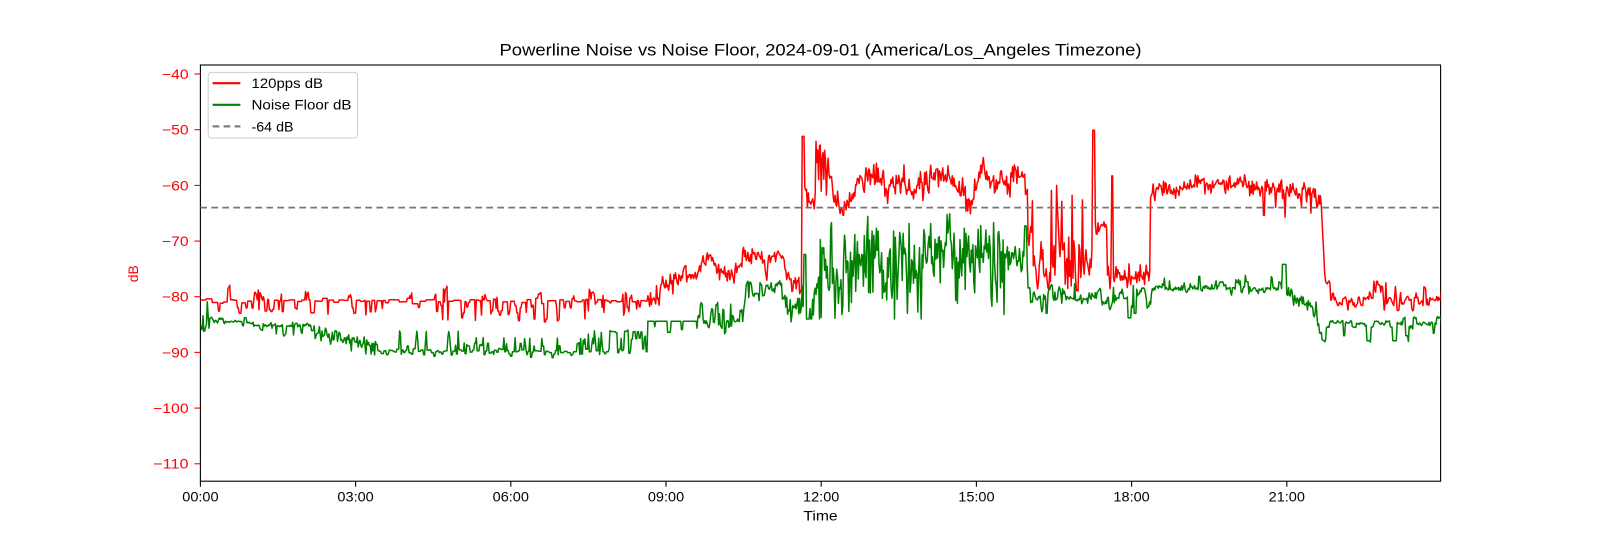  I want to click on svg-text: 21:00, so click(1287, 497).